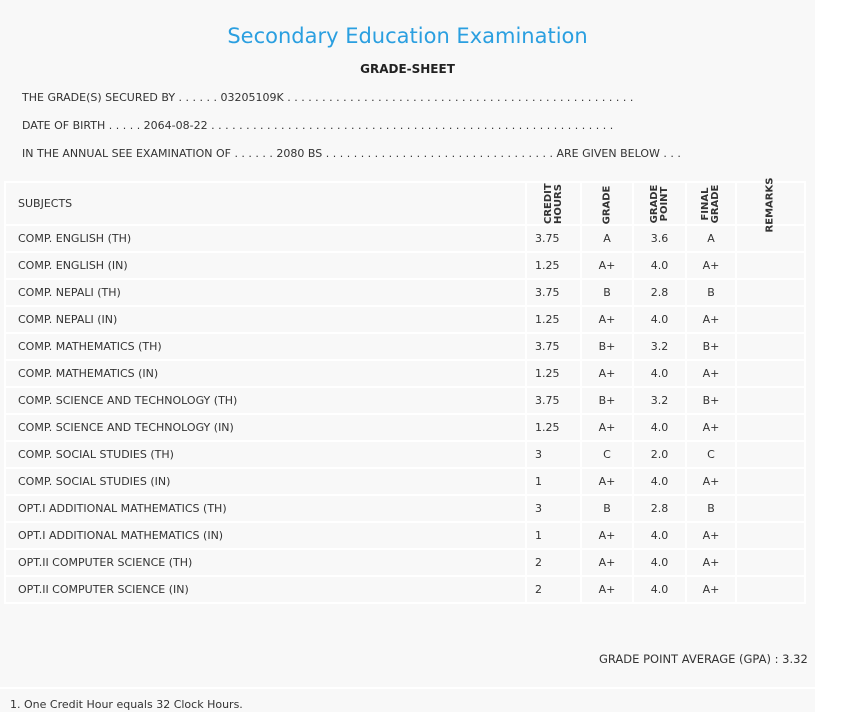 The width and height of the screenshot is (846, 712). I want to click on subject-cell: COMP. MATHEMATICS (IN), so click(265, 373).